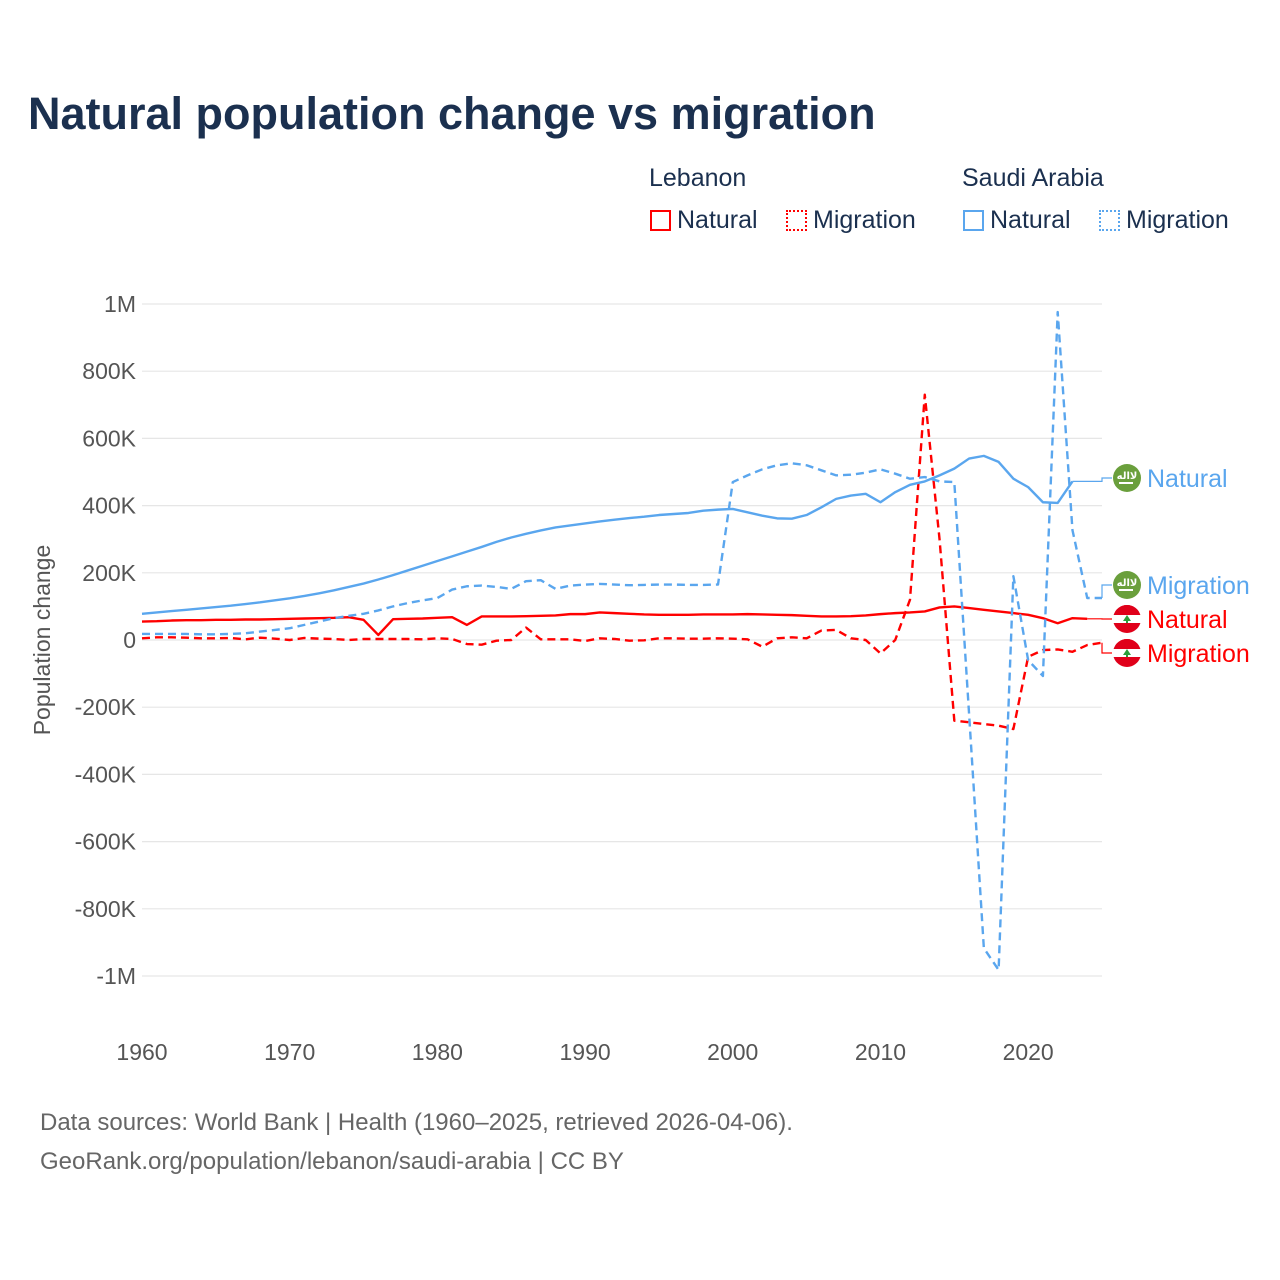 The width and height of the screenshot is (1280, 1280). I want to click on end-label-saudi-arabia-natural: Natural, so click(1187, 479).